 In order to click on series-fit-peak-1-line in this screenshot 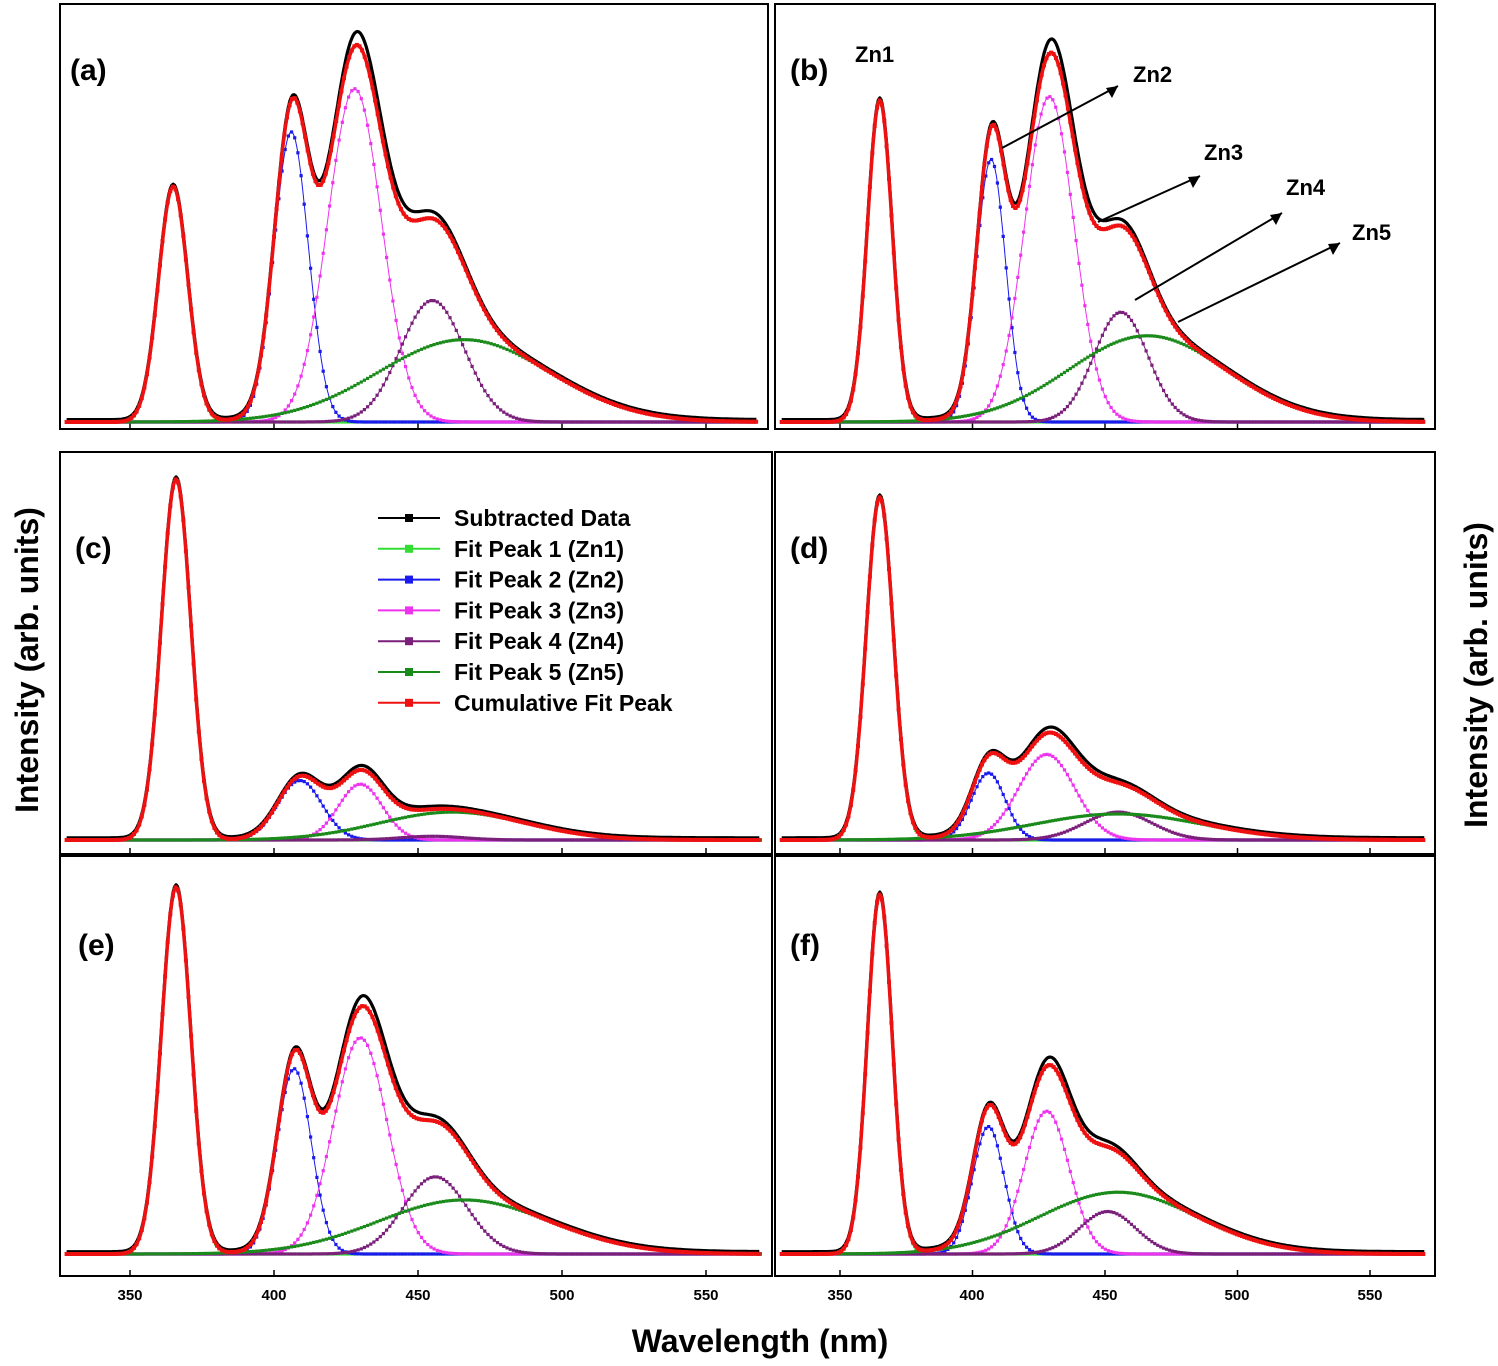, I will do `click(1103, 669)`.